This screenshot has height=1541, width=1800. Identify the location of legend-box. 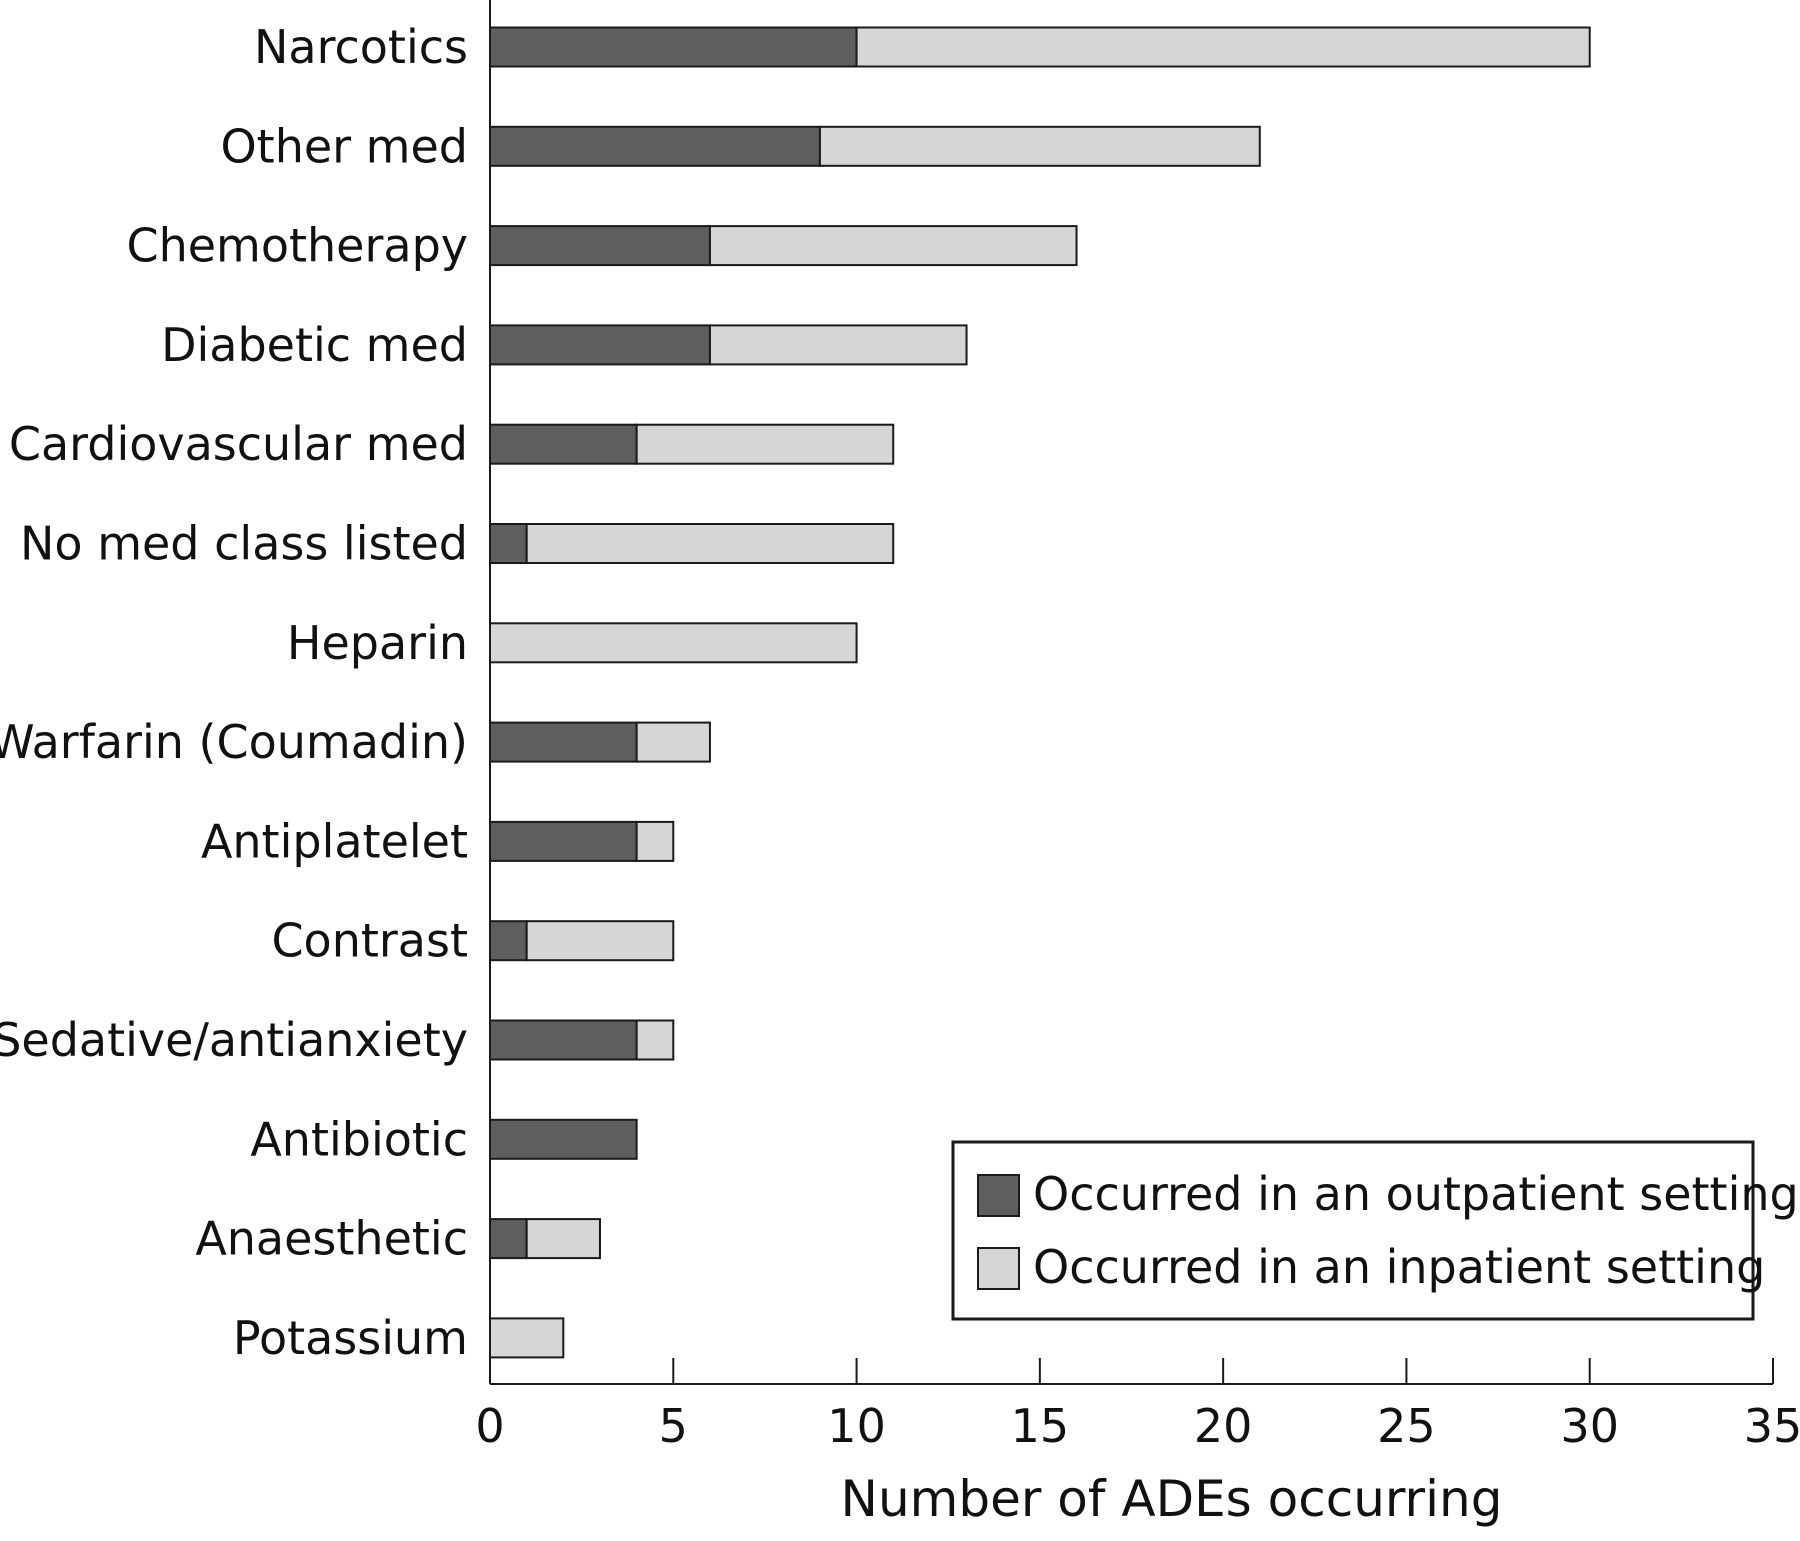
(1353, 1230).